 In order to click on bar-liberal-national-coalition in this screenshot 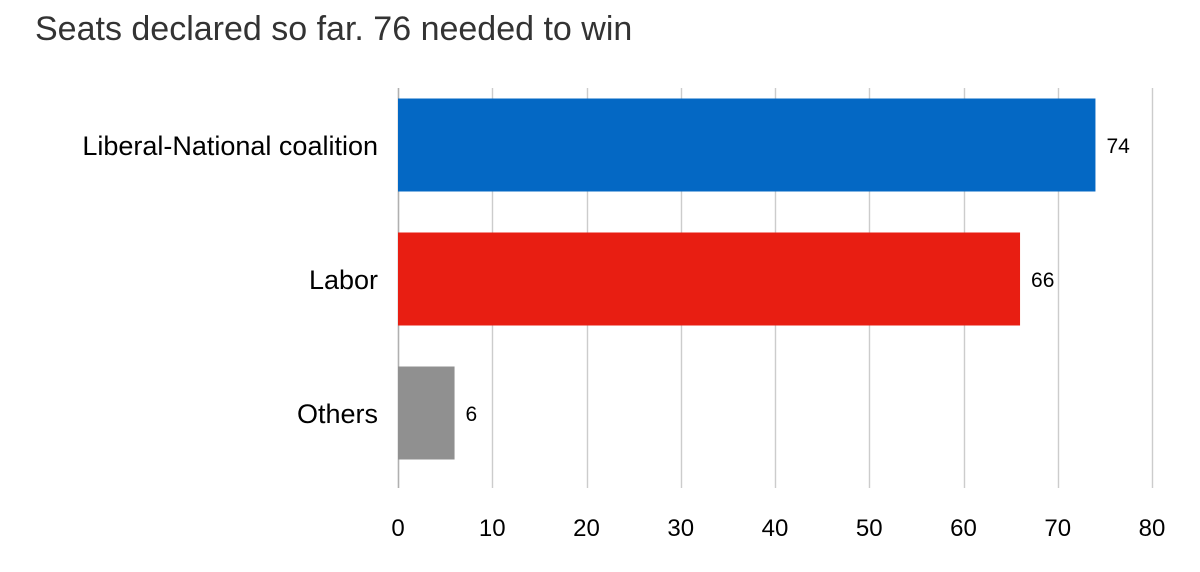, I will do `click(747, 145)`.